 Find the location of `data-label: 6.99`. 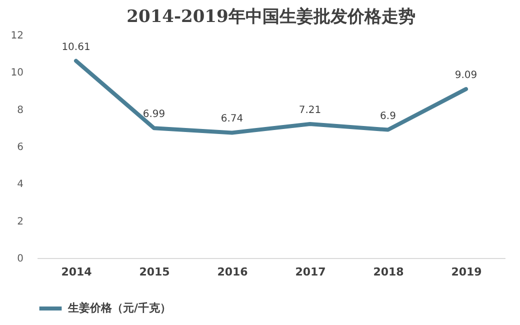

data-label: 6.99 is located at coordinates (154, 114).